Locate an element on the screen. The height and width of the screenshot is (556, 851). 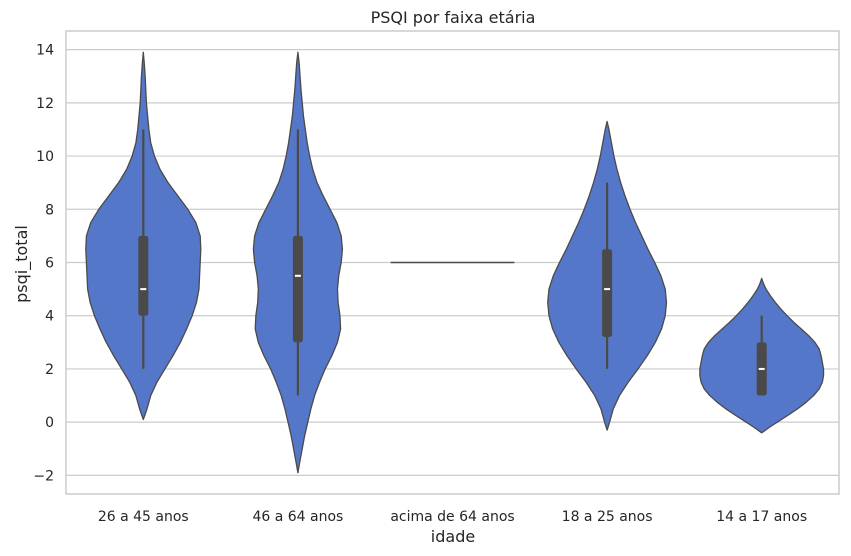
x-tick-label: 18 a 25 anos is located at coordinates (607, 517).